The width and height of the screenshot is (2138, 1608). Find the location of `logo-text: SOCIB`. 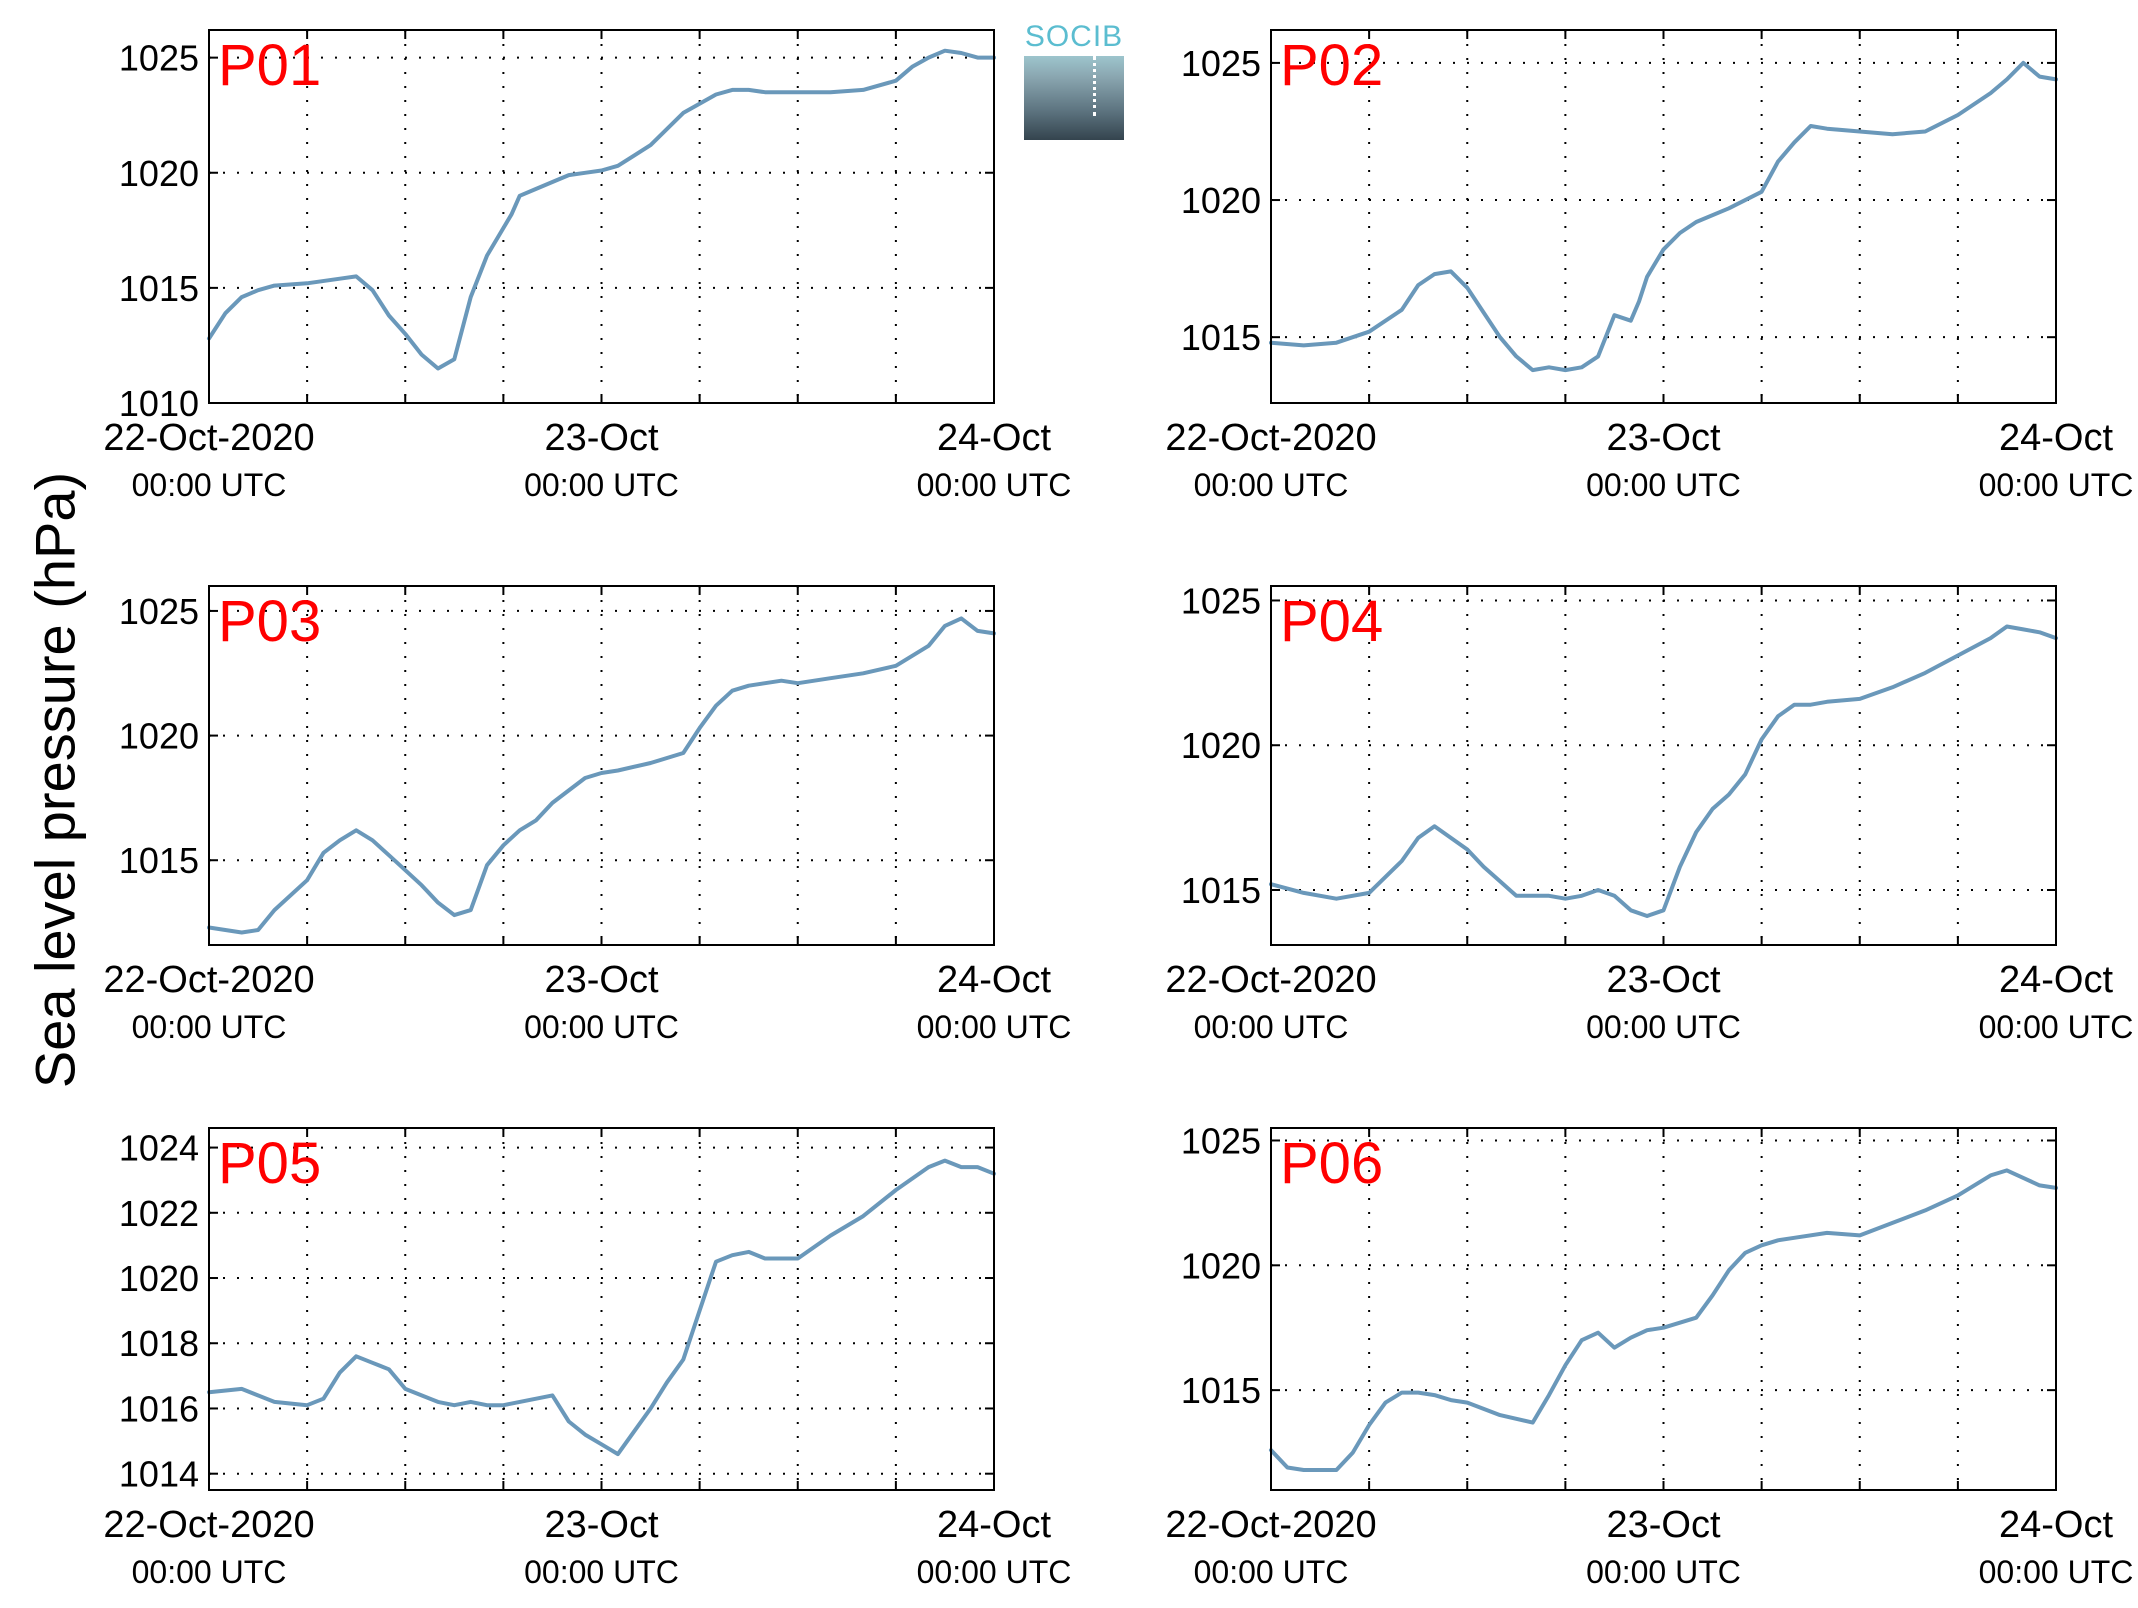

logo-text: SOCIB is located at coordinates (1074, 36).